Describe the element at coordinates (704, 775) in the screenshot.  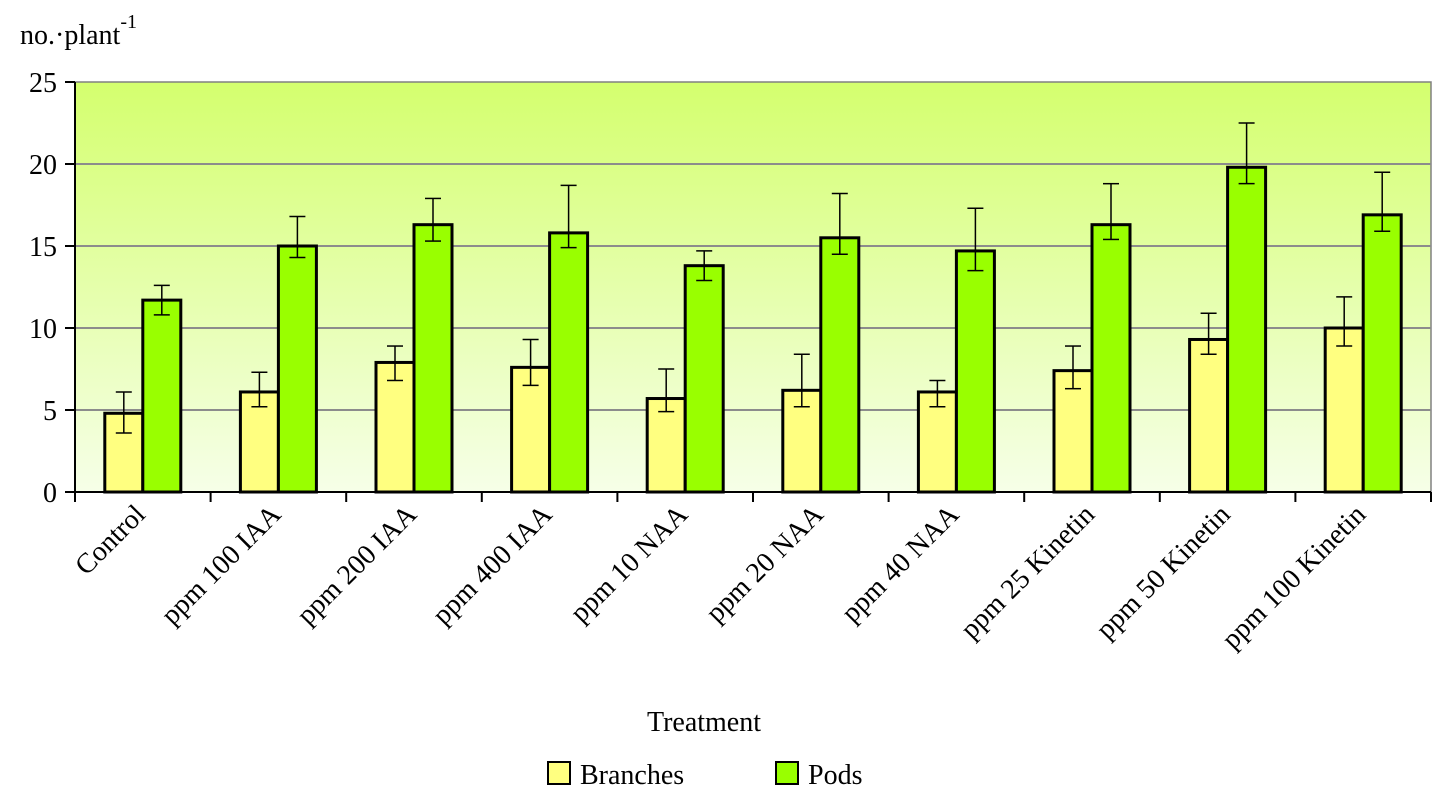
I see `legend: Branches Pods` at that location.